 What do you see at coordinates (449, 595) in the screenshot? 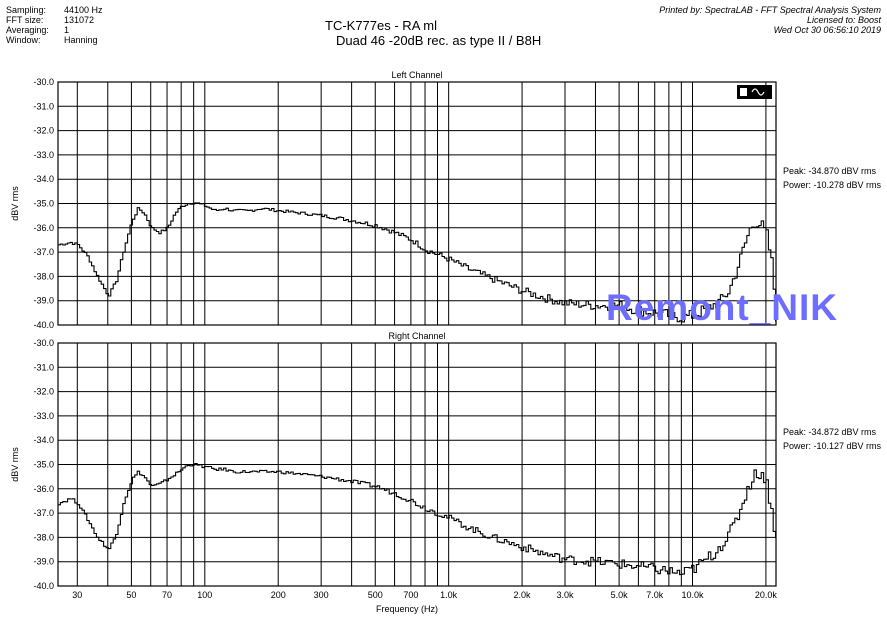
I see `x-tick-label: 1.0k` at bounding box center [449, 595].